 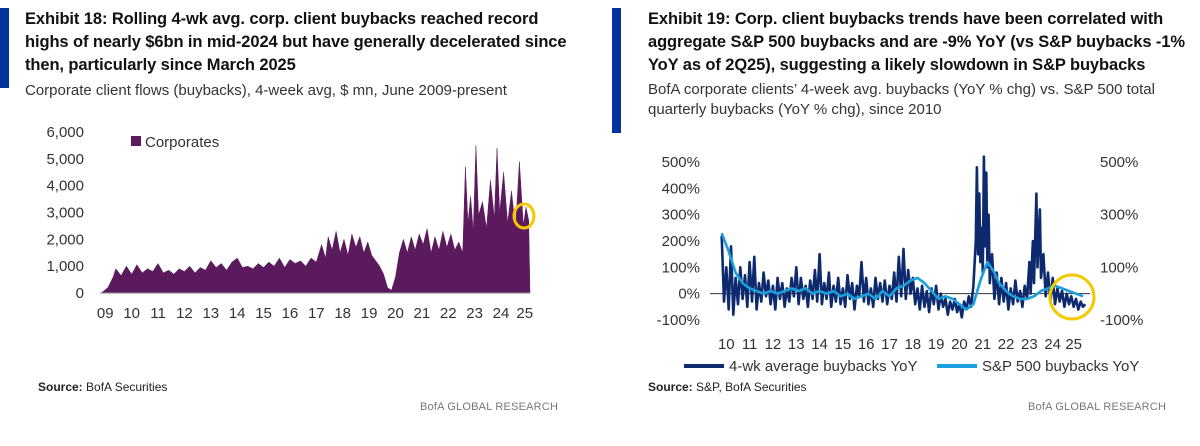 What do you see at coordinates (125, 387) in the screenshot?
I see `exhibit-18-source-text: BofA Securities` at bounding box center [125, 387].